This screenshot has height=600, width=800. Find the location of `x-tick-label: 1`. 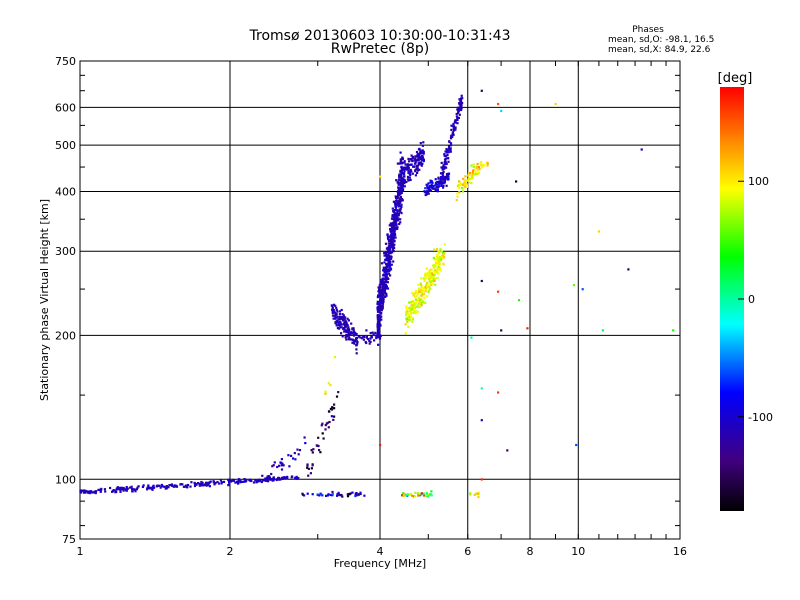

x-tick-label: 1 is located at coordinates (80, 551).